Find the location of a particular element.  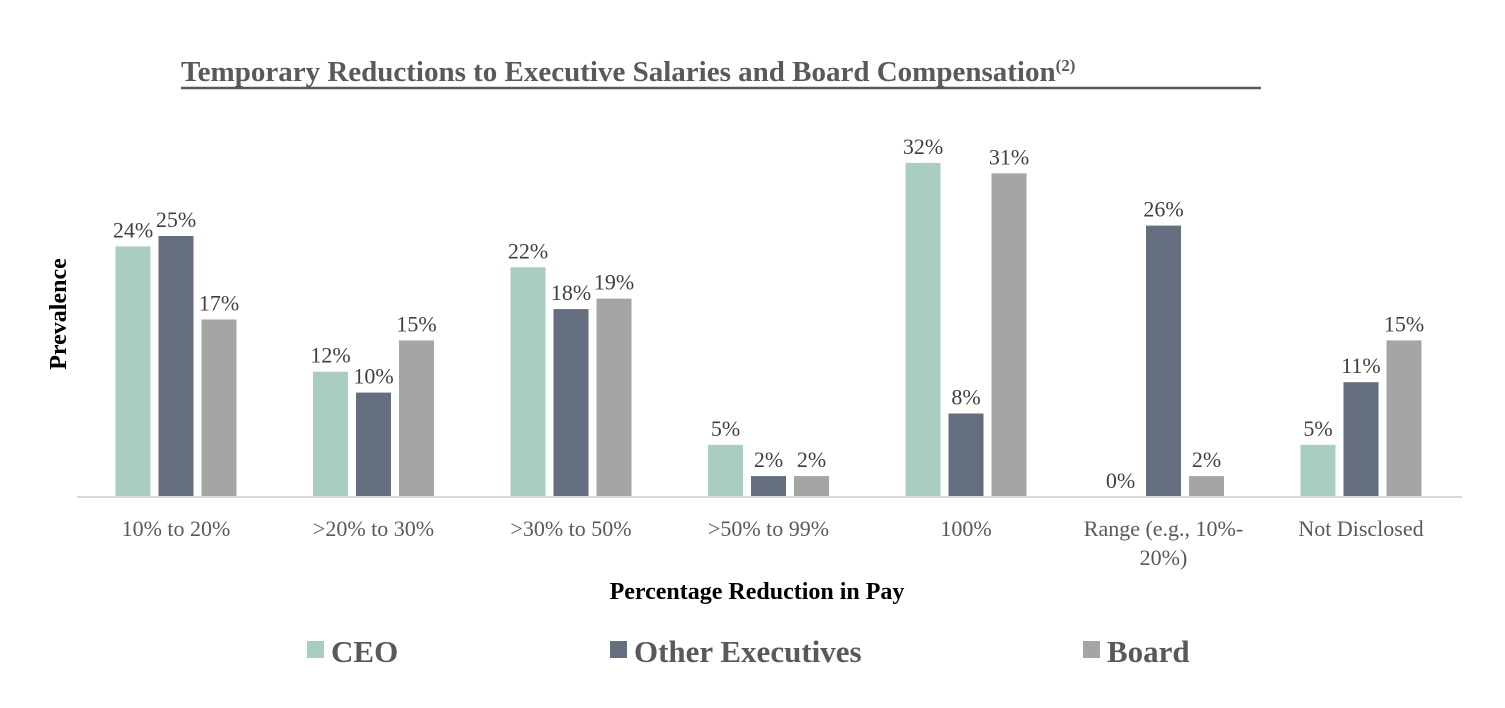

bar-ceo-not-disclosed is located at coordinates (1318, 470).